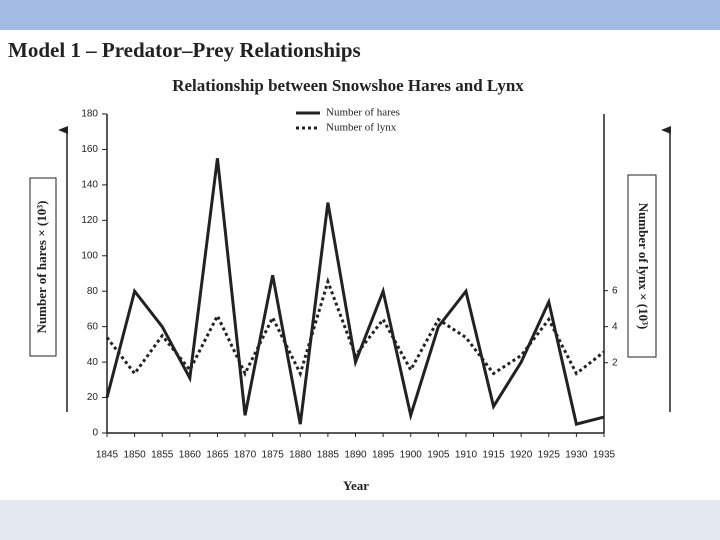 This screenshot has height=540, width=720. Describe the element at coordinates (549, 455) in the screenshot. I see `x-tick-label: 1925` at that location.